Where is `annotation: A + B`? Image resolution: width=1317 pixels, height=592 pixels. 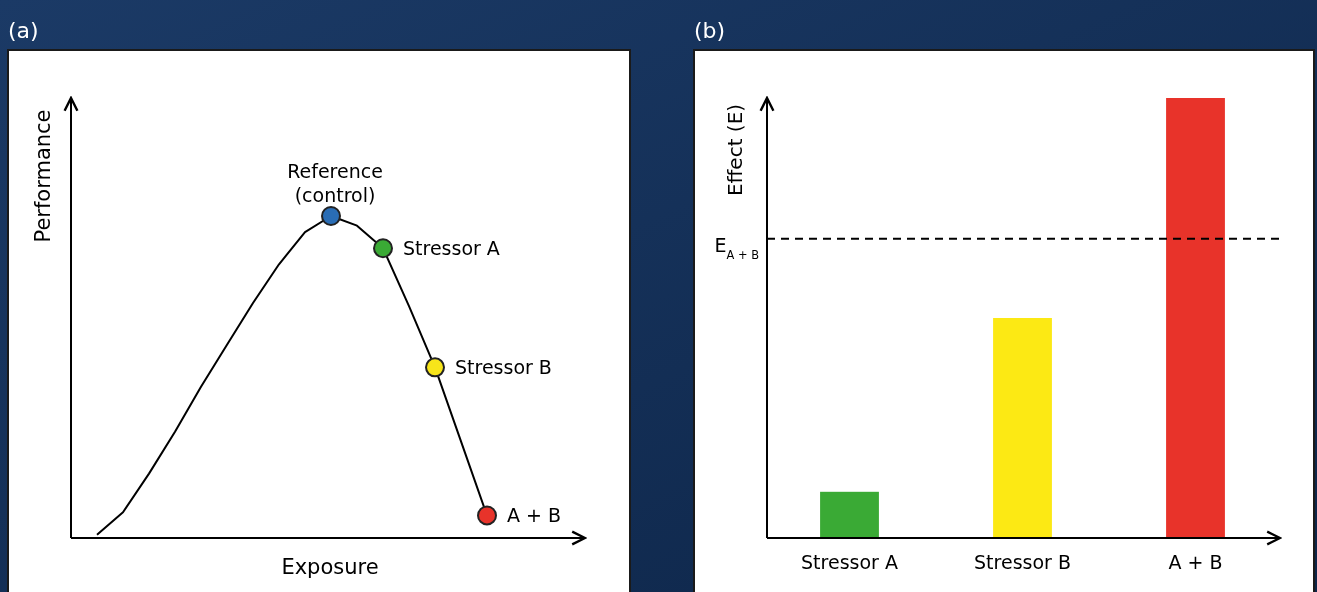 annotation: A + B is located at coordinates (534, 515).